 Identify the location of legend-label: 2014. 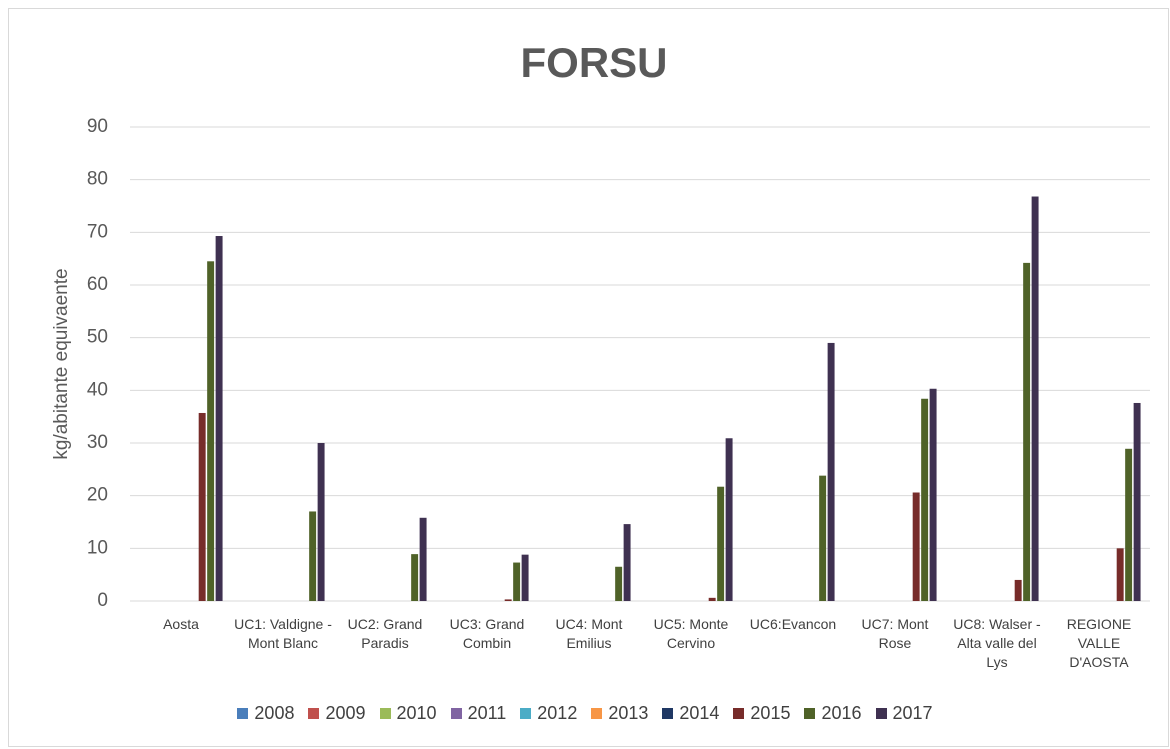
(699, 713).